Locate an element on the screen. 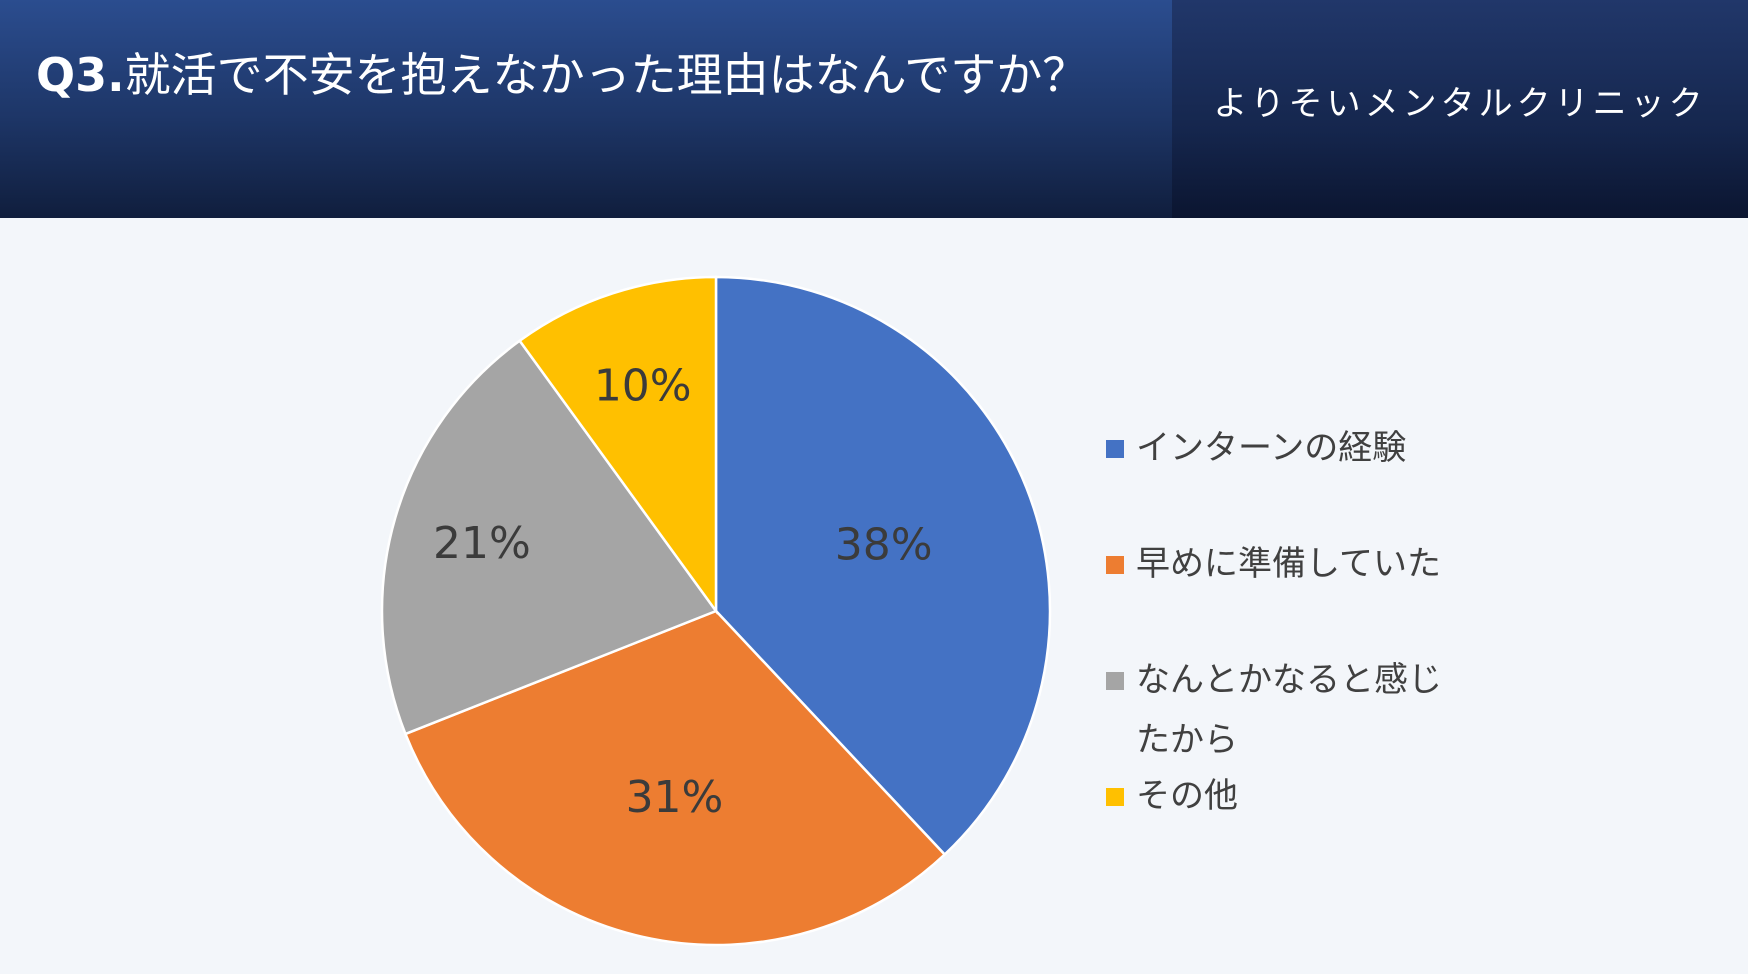  legend-item: なんとかなると感じたから is located at coordinates (1285, 710).